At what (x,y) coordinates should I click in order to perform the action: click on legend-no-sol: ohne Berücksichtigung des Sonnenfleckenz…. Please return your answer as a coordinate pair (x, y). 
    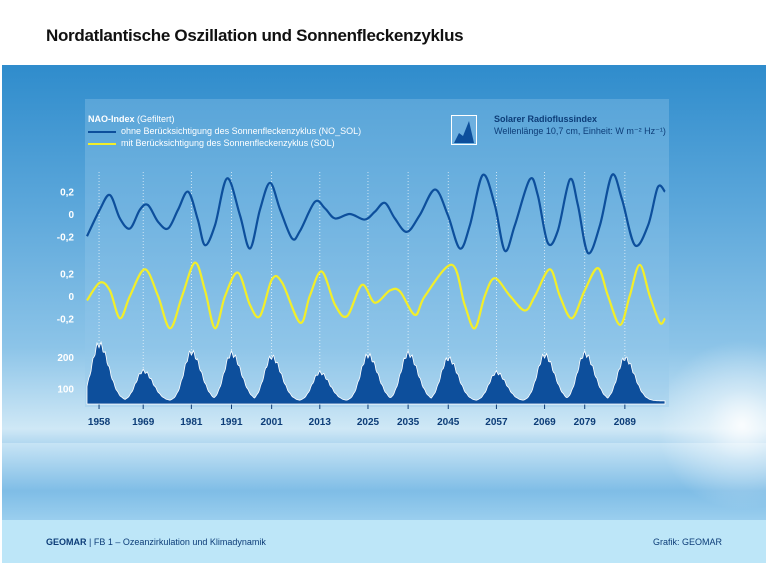
    Looking at the image, I should click on (241, 131).